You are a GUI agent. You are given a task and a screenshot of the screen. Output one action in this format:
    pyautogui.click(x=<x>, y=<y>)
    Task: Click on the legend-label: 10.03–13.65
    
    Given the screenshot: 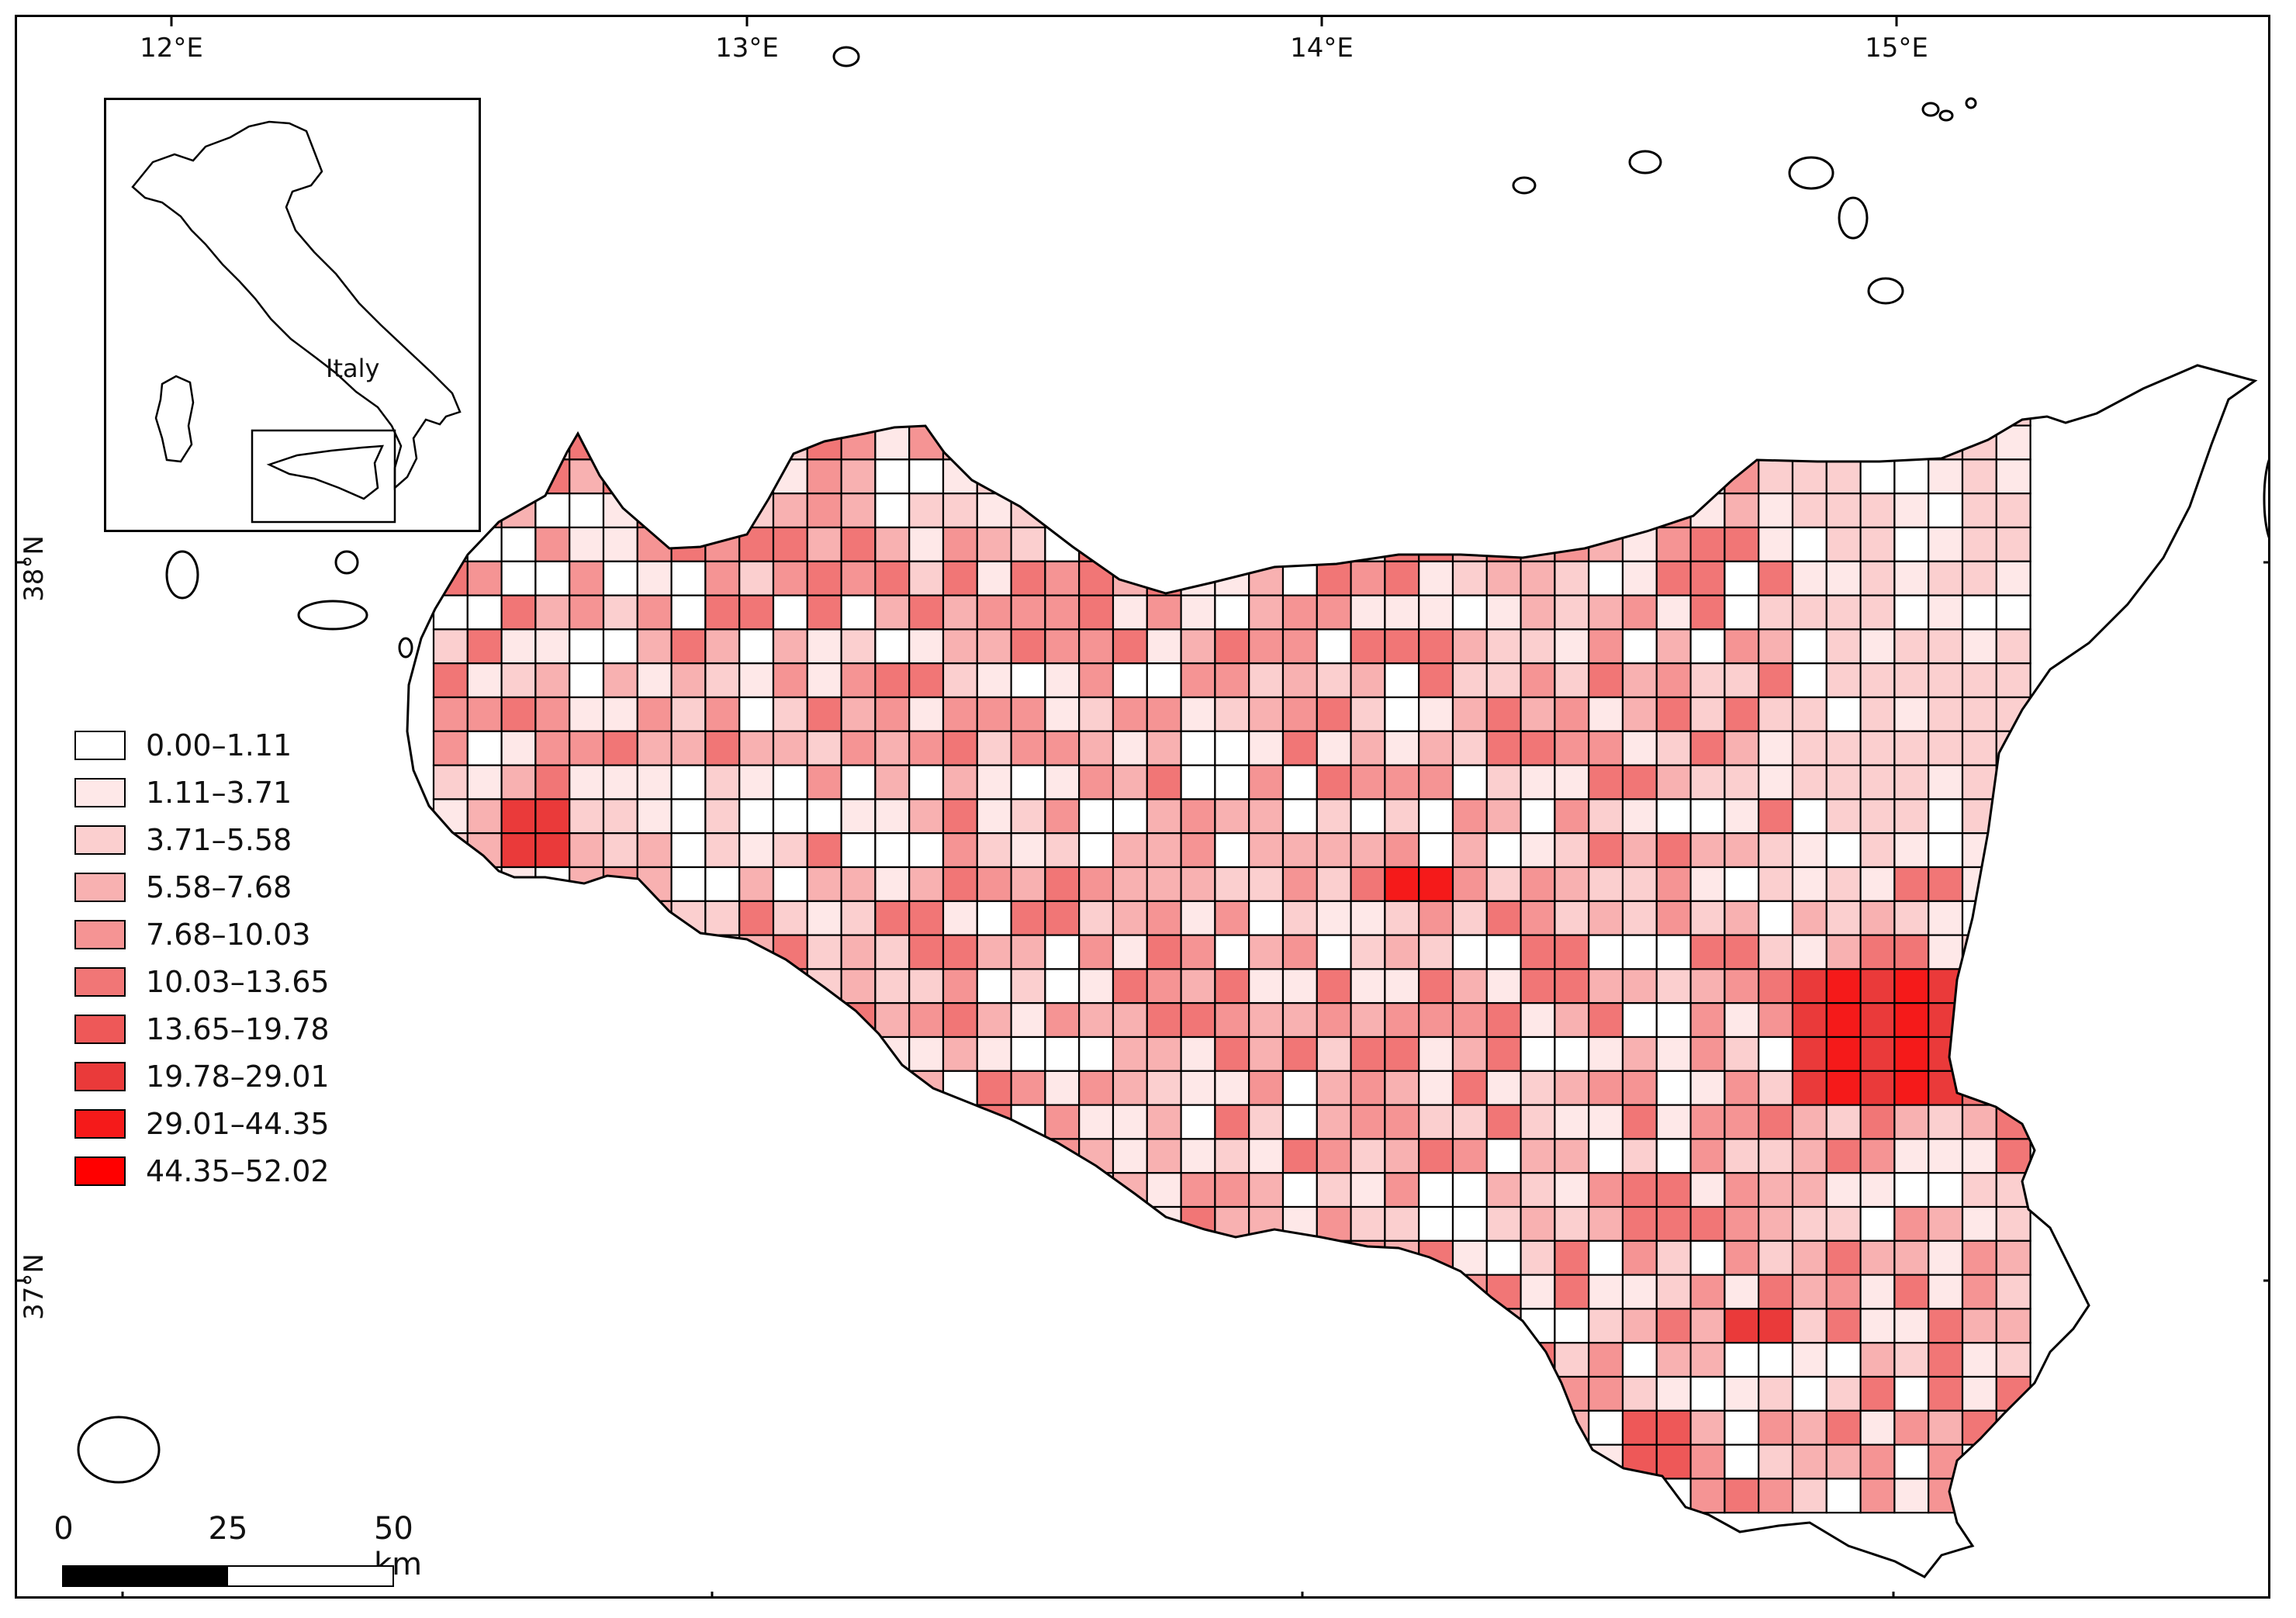 What is the action you would take?
    pyautogui.click(x=238, y=981)
    